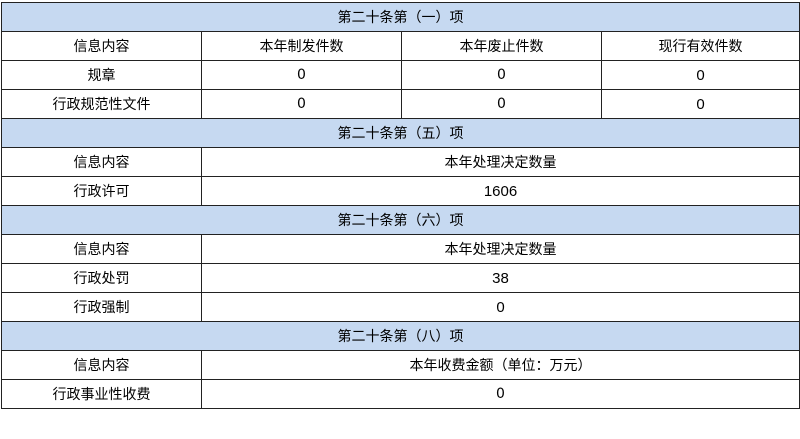 This screenshot has width=800, height=439. I want to click on table-row: 行政处罚 38, so click(400, 278).